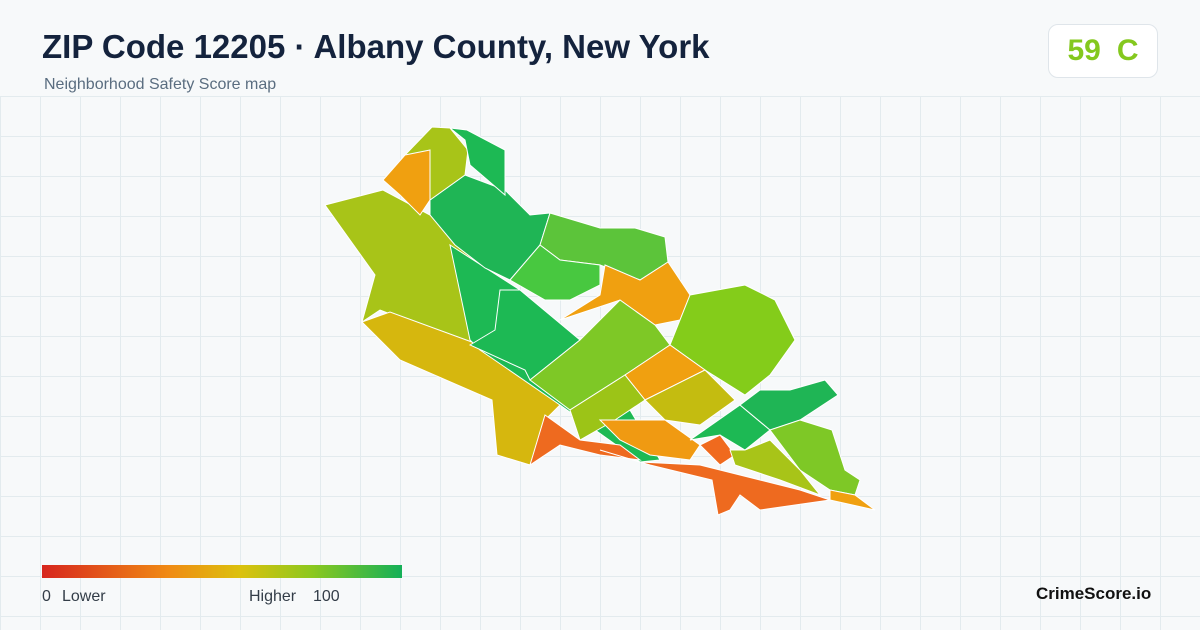  I want to click on score-badge: 59 C, so click(1103, 51).